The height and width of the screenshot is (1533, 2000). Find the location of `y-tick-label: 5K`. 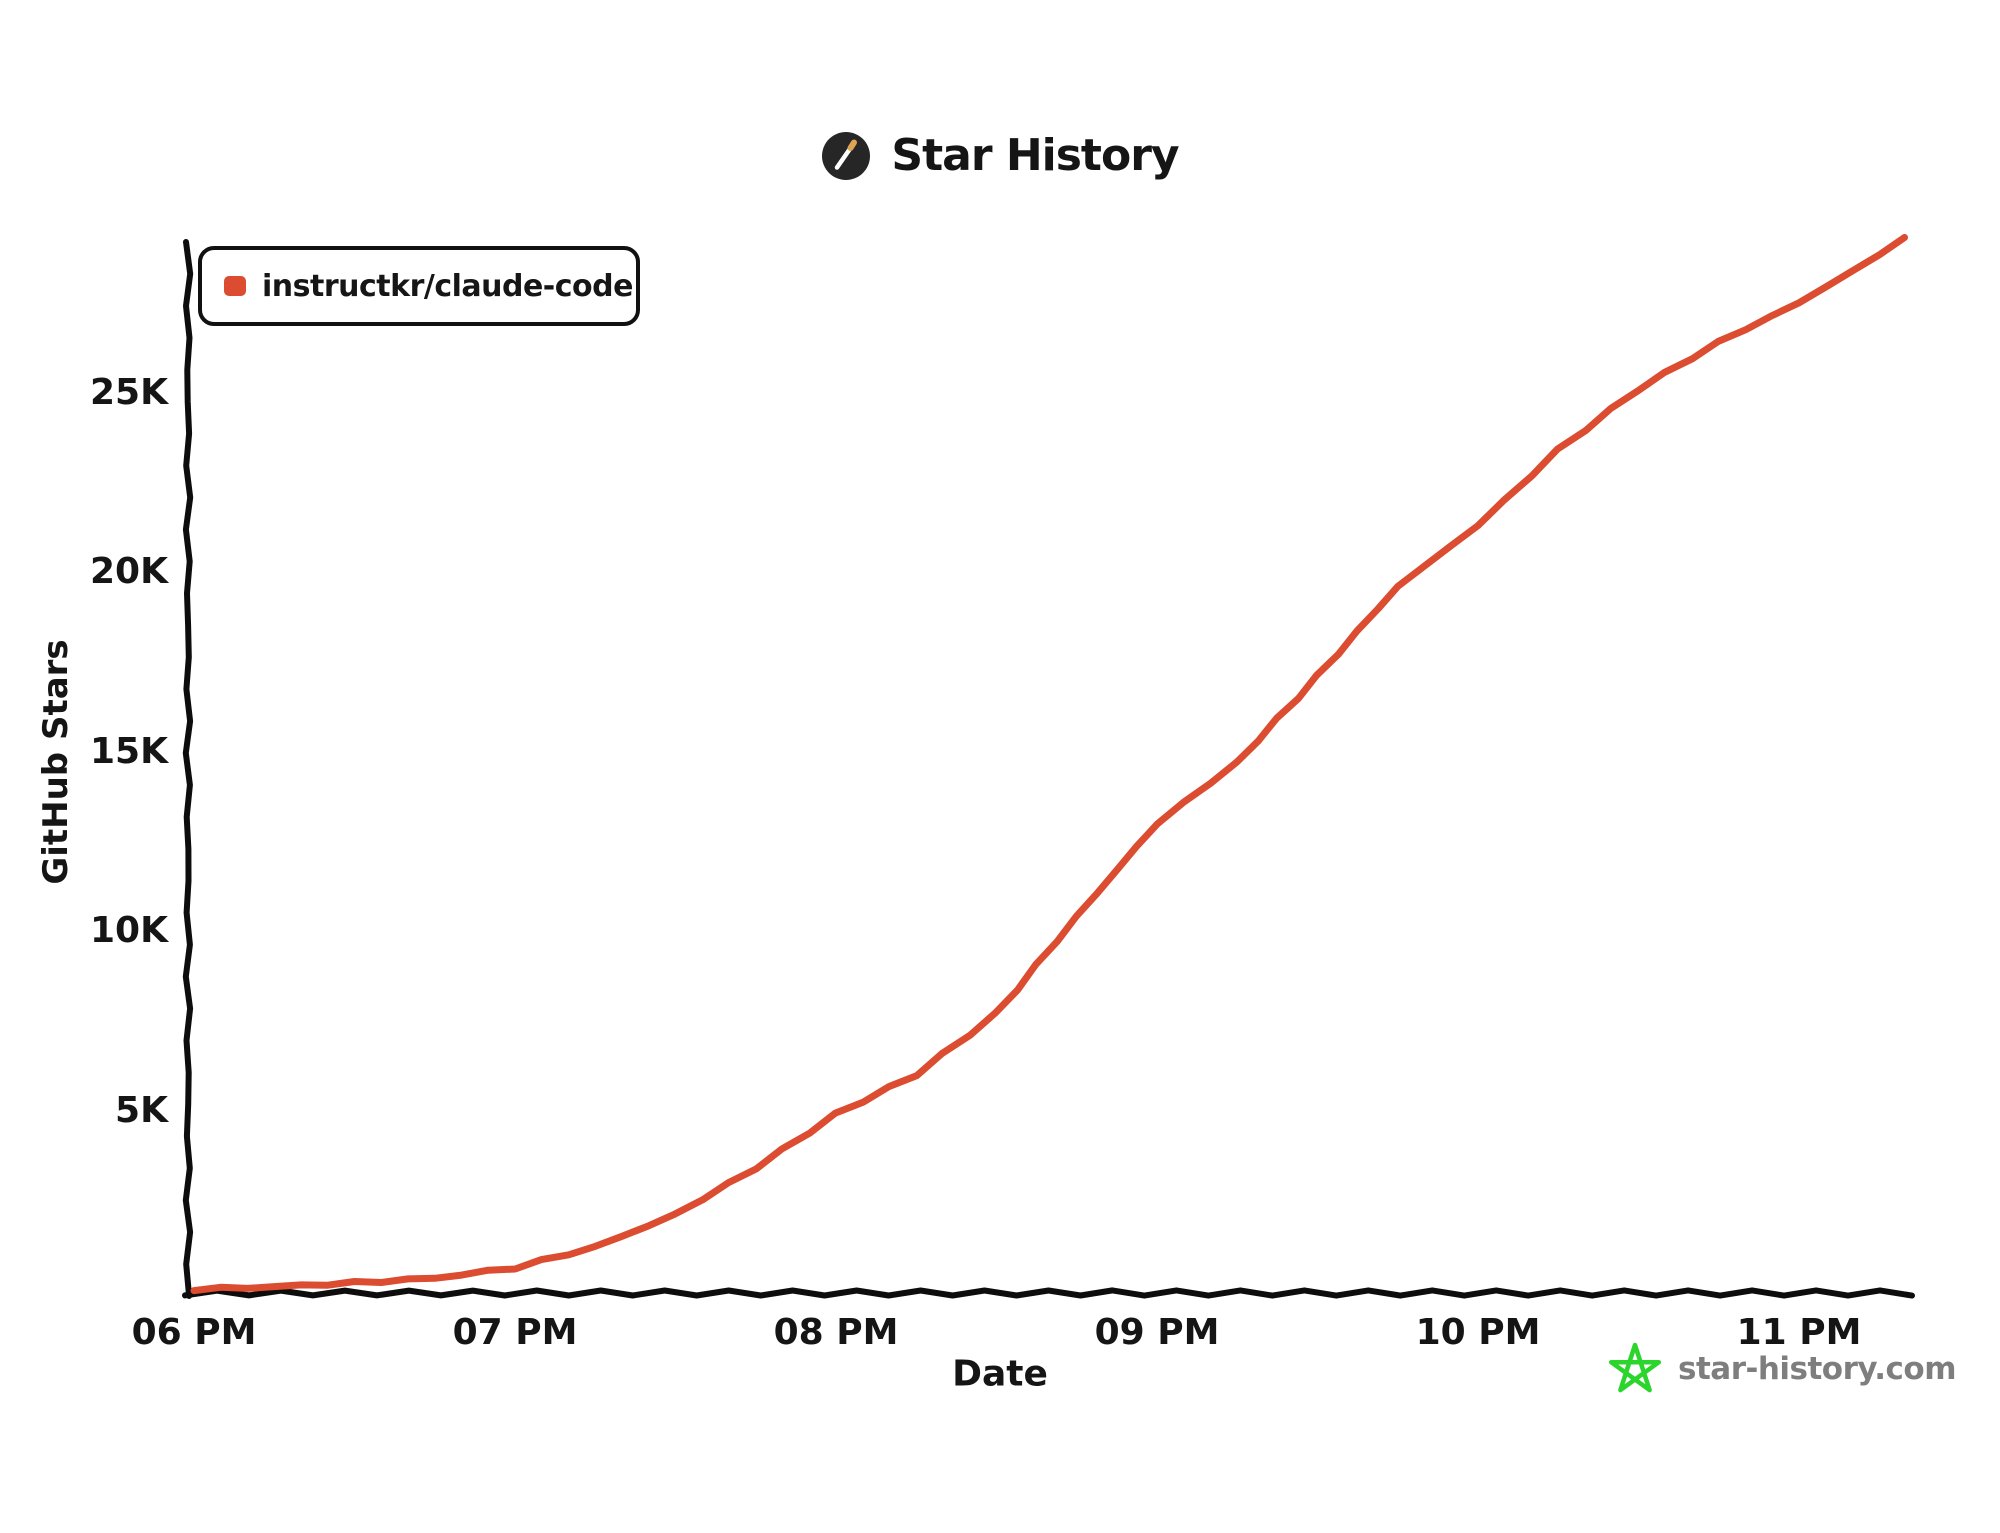

y-tick-label: 5K is located at coordinates (141, 1110).